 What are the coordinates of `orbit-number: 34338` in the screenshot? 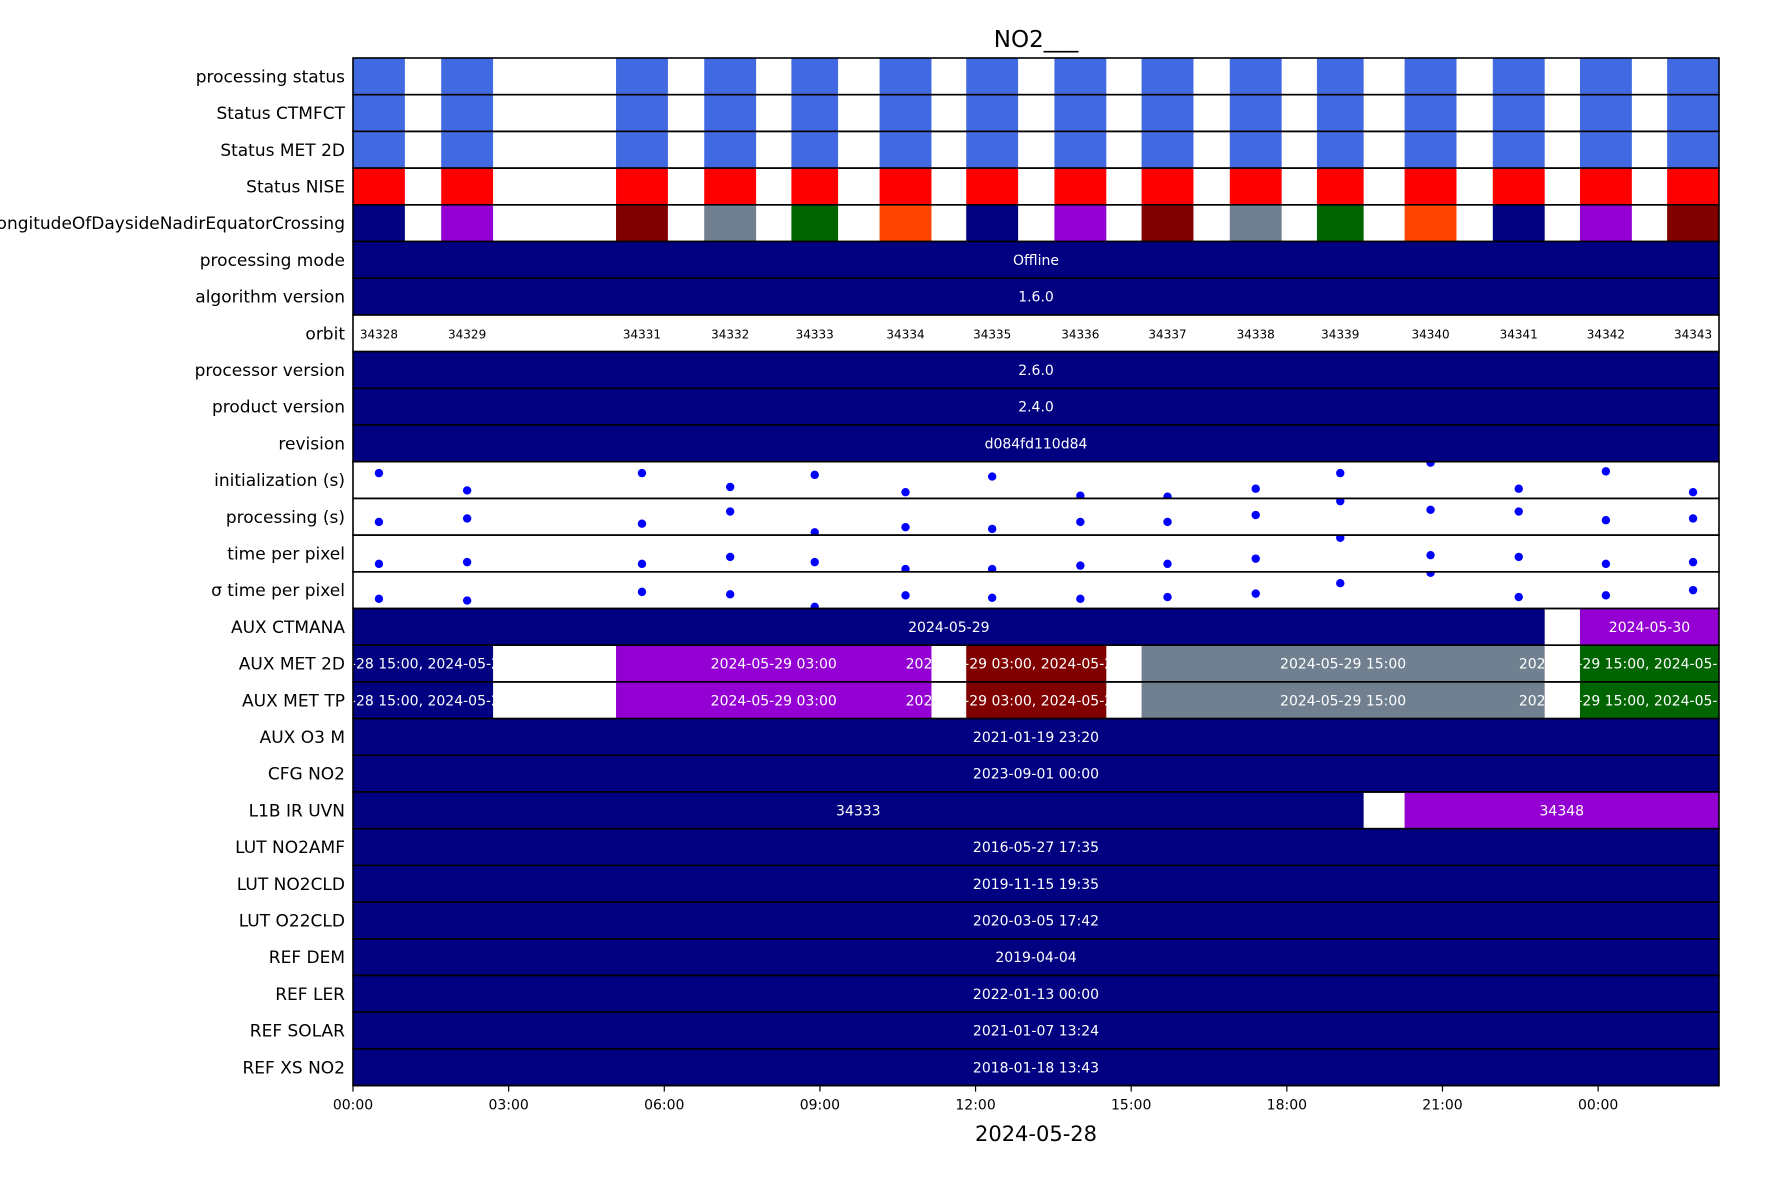 It's located at (1256, 334).